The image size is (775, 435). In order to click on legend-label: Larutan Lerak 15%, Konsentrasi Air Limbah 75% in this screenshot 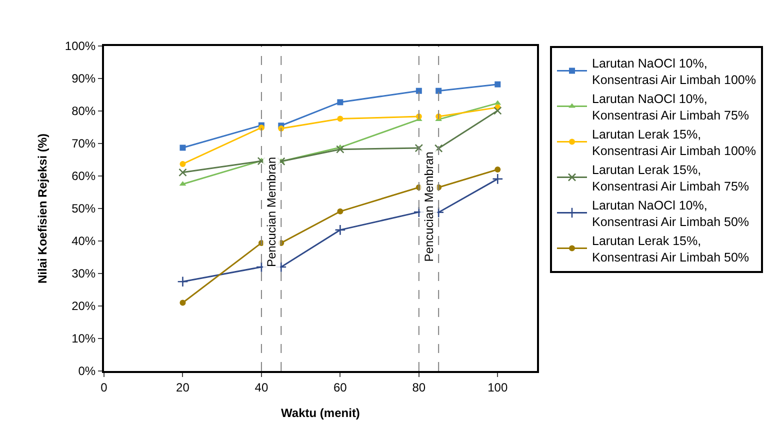, I will do `click(671, 178)`.